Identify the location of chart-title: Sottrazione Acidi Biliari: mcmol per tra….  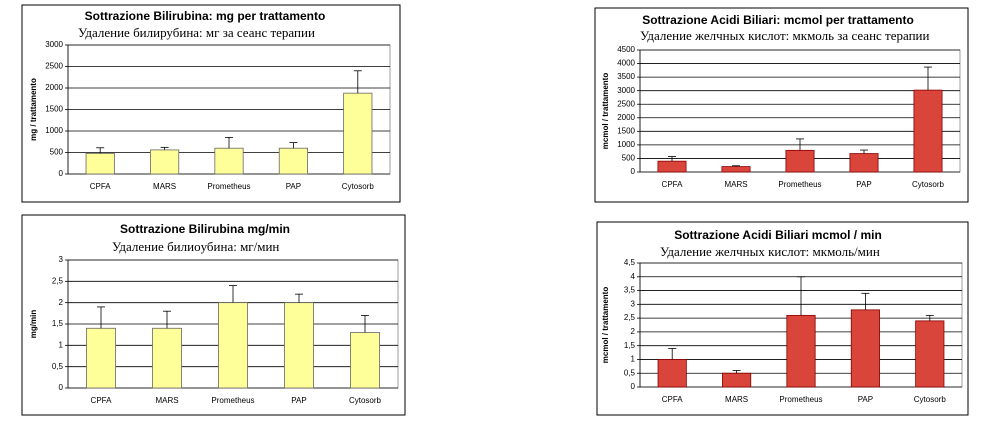
(778, 20).